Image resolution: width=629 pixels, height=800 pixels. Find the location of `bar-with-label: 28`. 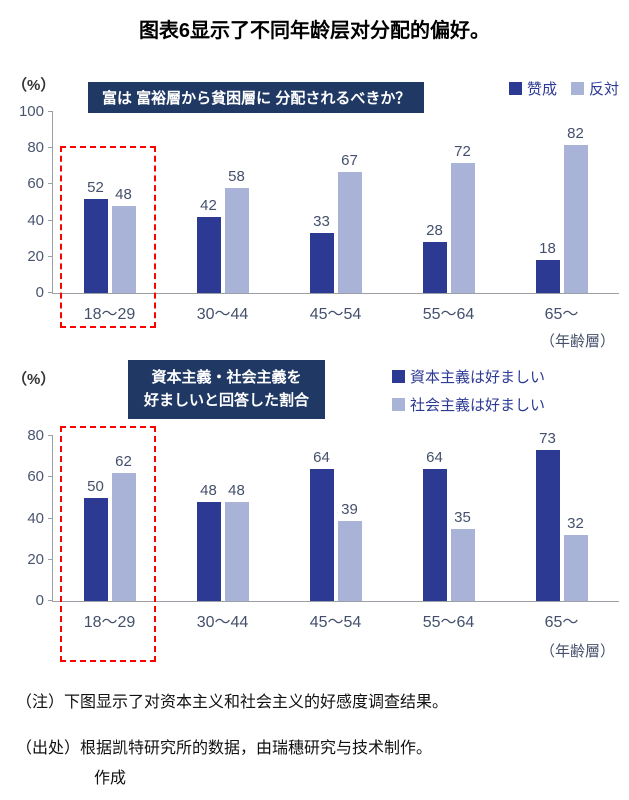

bar-with-label: 28 is located at coordinates (434, 257).